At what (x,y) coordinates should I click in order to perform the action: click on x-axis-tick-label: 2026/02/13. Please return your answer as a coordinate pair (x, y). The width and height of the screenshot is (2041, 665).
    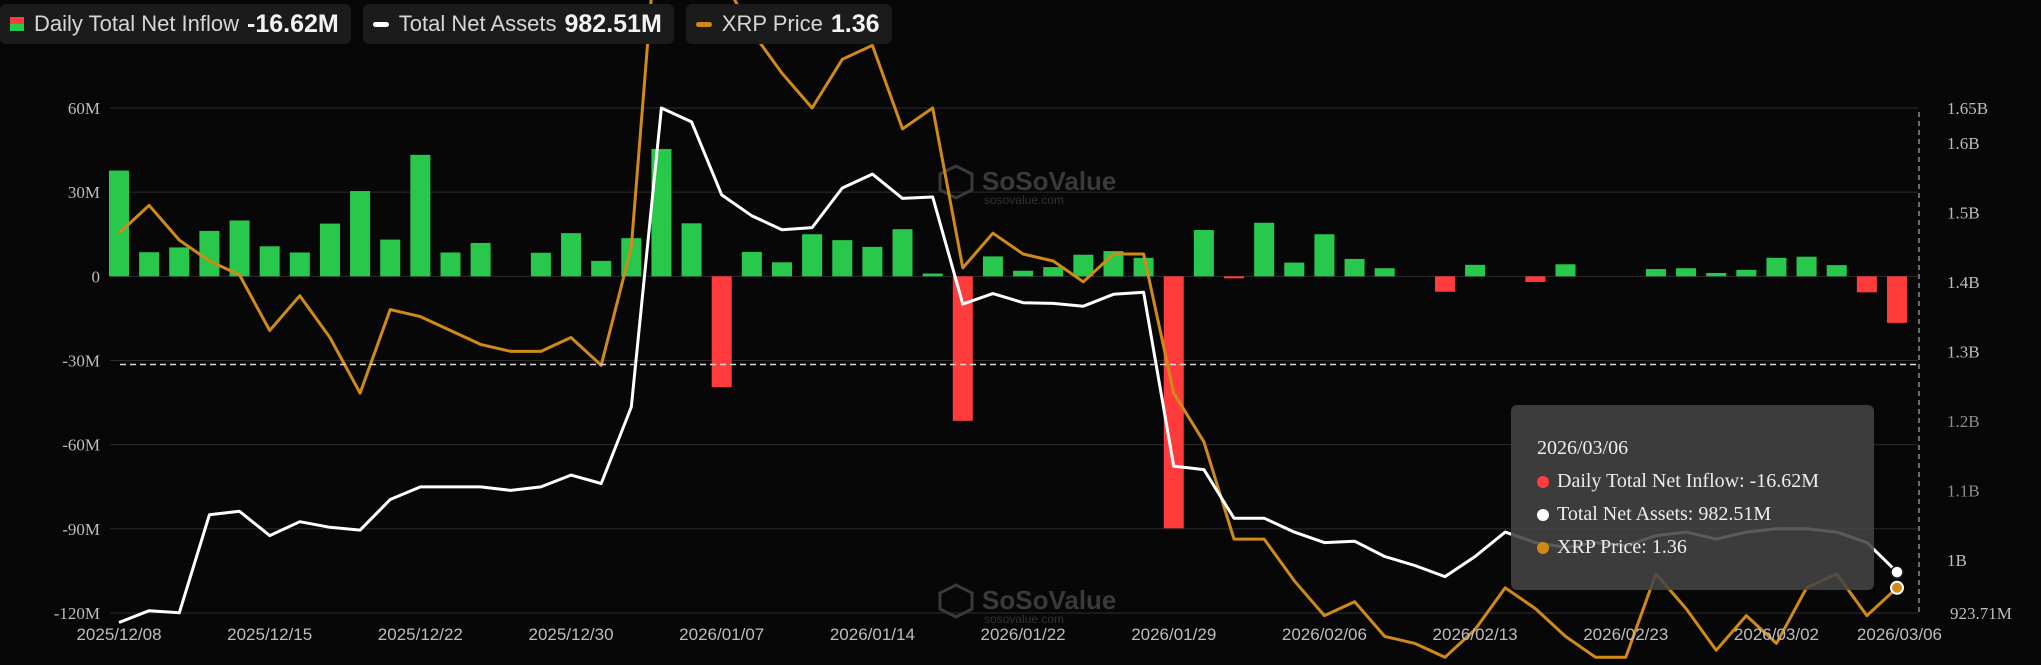
    Looking at the image, I should click on (1475, 634).